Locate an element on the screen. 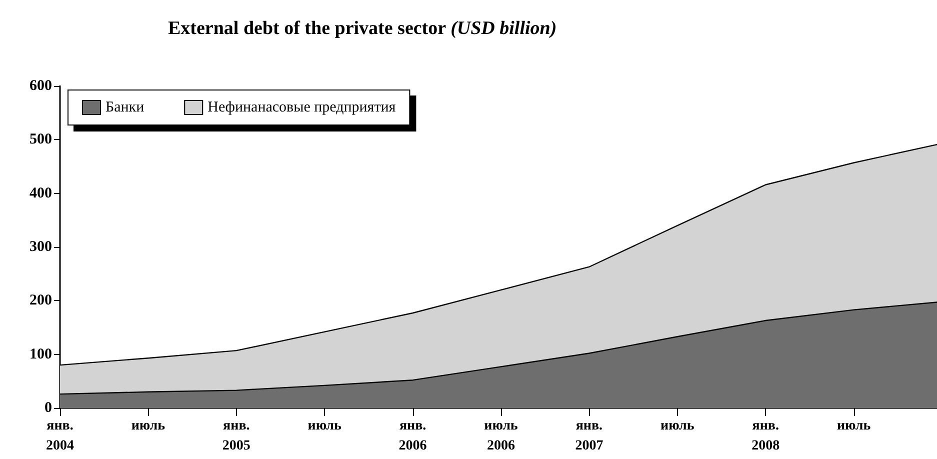  y-tick-label: 0 is located at coordinates (48, 408).